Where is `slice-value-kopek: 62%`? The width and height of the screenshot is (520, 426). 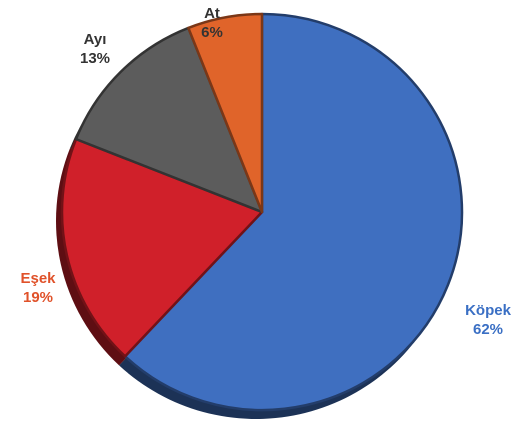
slice-value-kopek: 62% is located at coordinates (488, 329).